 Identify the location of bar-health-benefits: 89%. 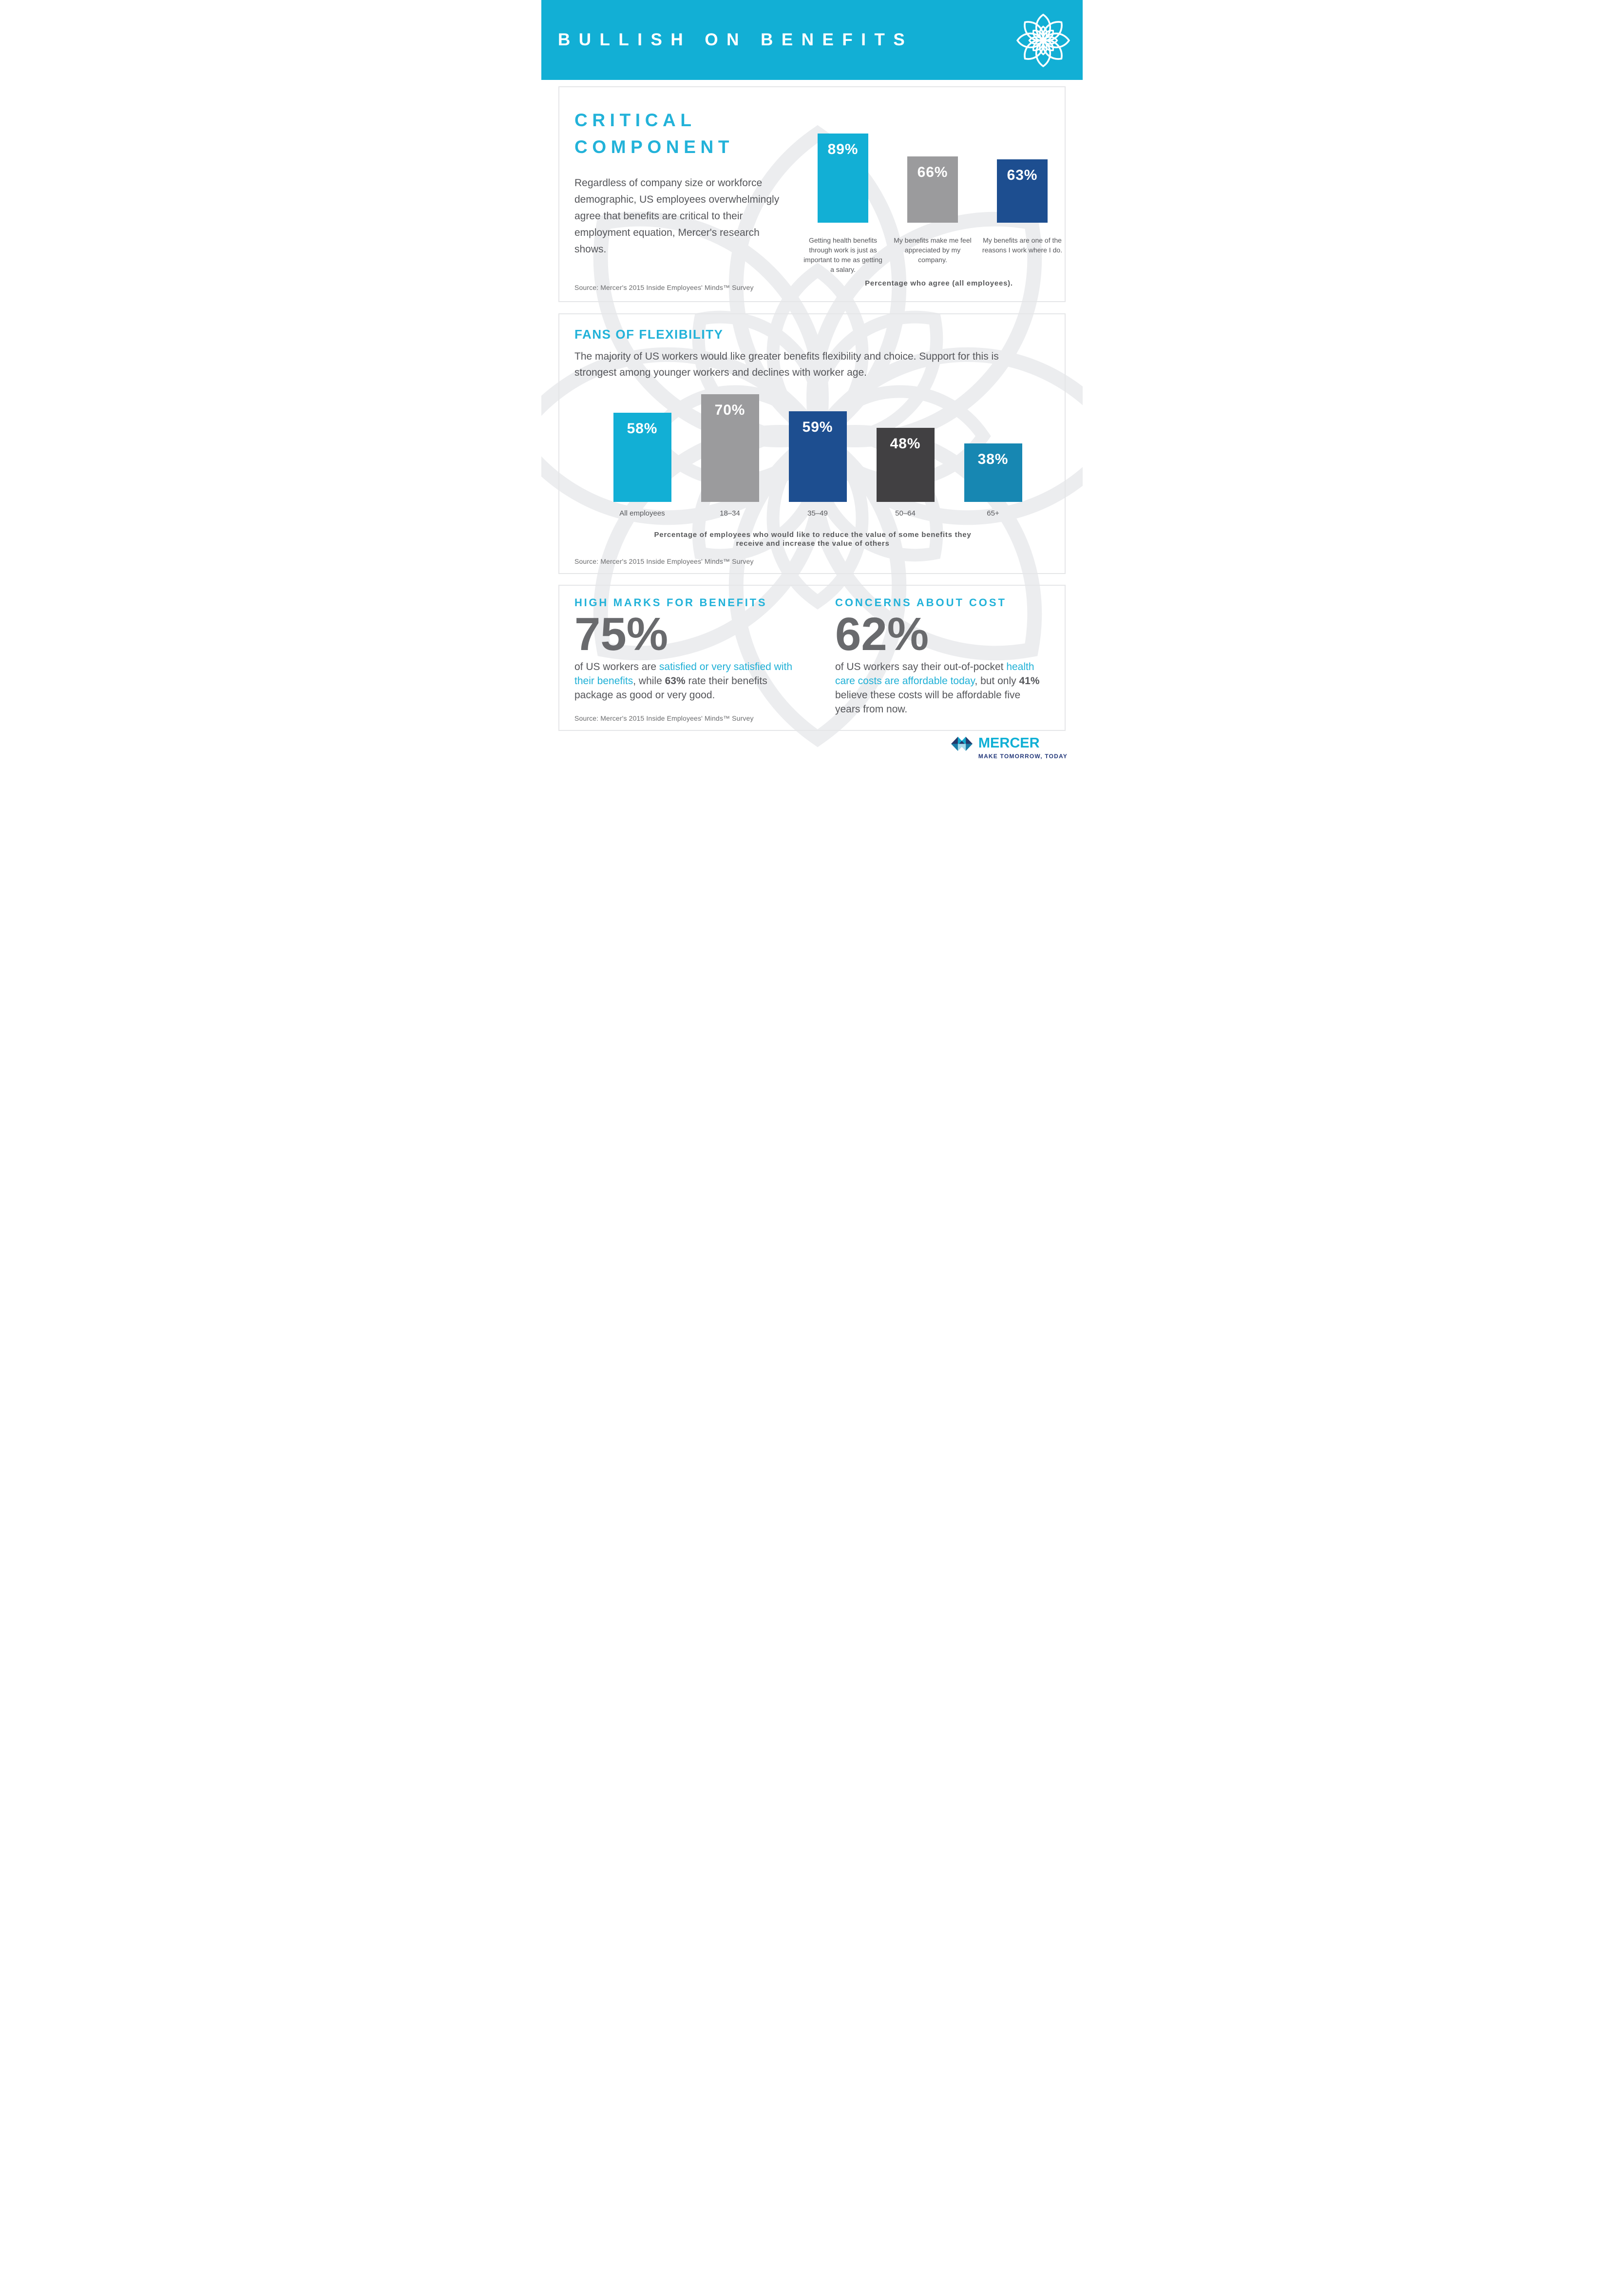
(843, 178).